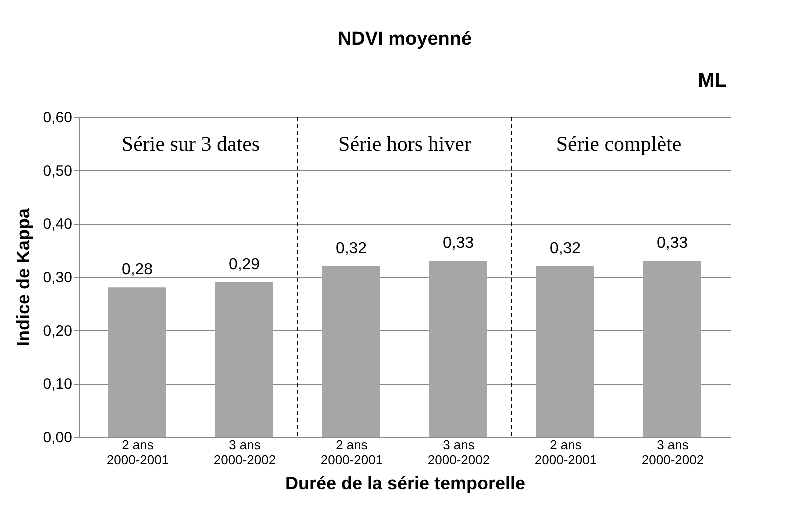 This screenshot has width=787, height=507. What do you see at coordinates (405, 39) in the screenshot?
I see `chart-title: NDVI moyenné` at bounding box center [405, 39].